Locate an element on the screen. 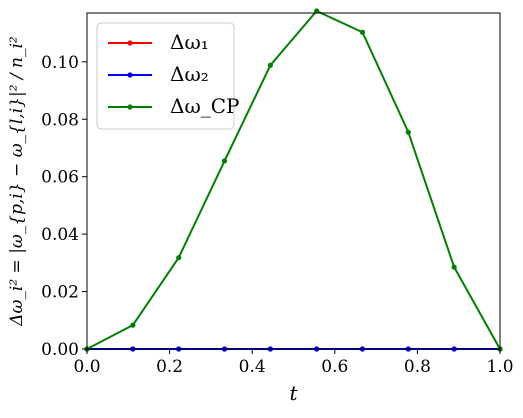 The height and width of the screenshot is (418, 523). x-tick-label: 0.8 is located at coordinates (417, 367).